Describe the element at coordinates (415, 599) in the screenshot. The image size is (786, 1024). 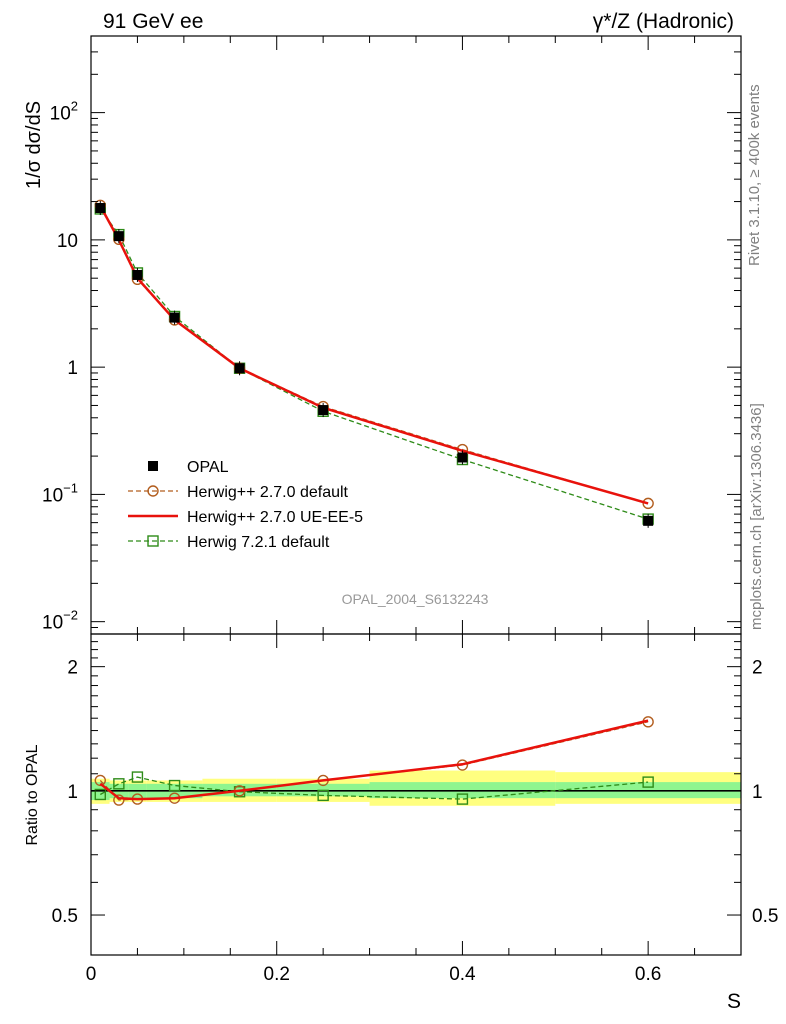
I see `analysis-label: OPAL_2004_S6132243` at that location.